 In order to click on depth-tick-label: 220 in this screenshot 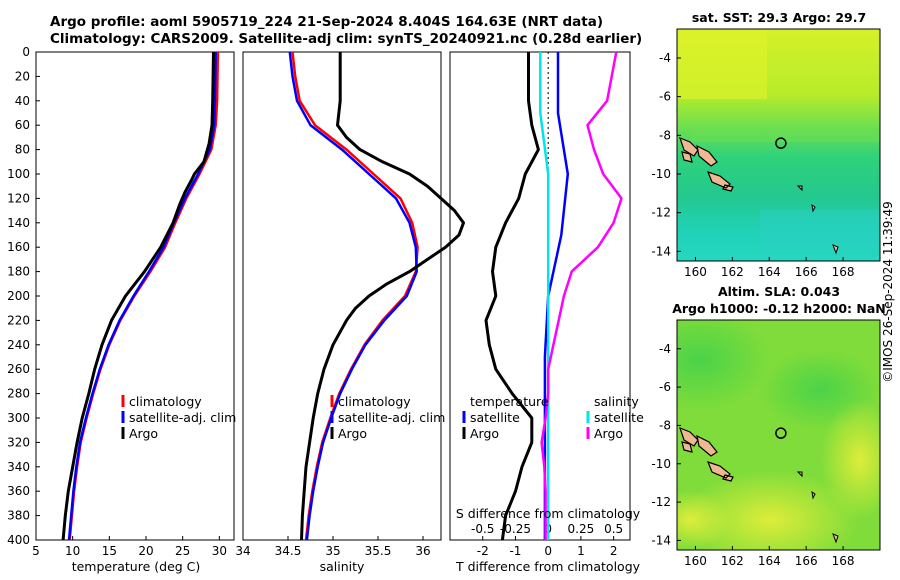, I will do `click(18, 320)`.